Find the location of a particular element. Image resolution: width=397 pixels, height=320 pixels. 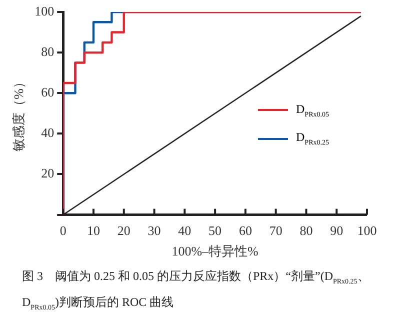

y-tick-label: 80 is located at coordinates (47, 51).